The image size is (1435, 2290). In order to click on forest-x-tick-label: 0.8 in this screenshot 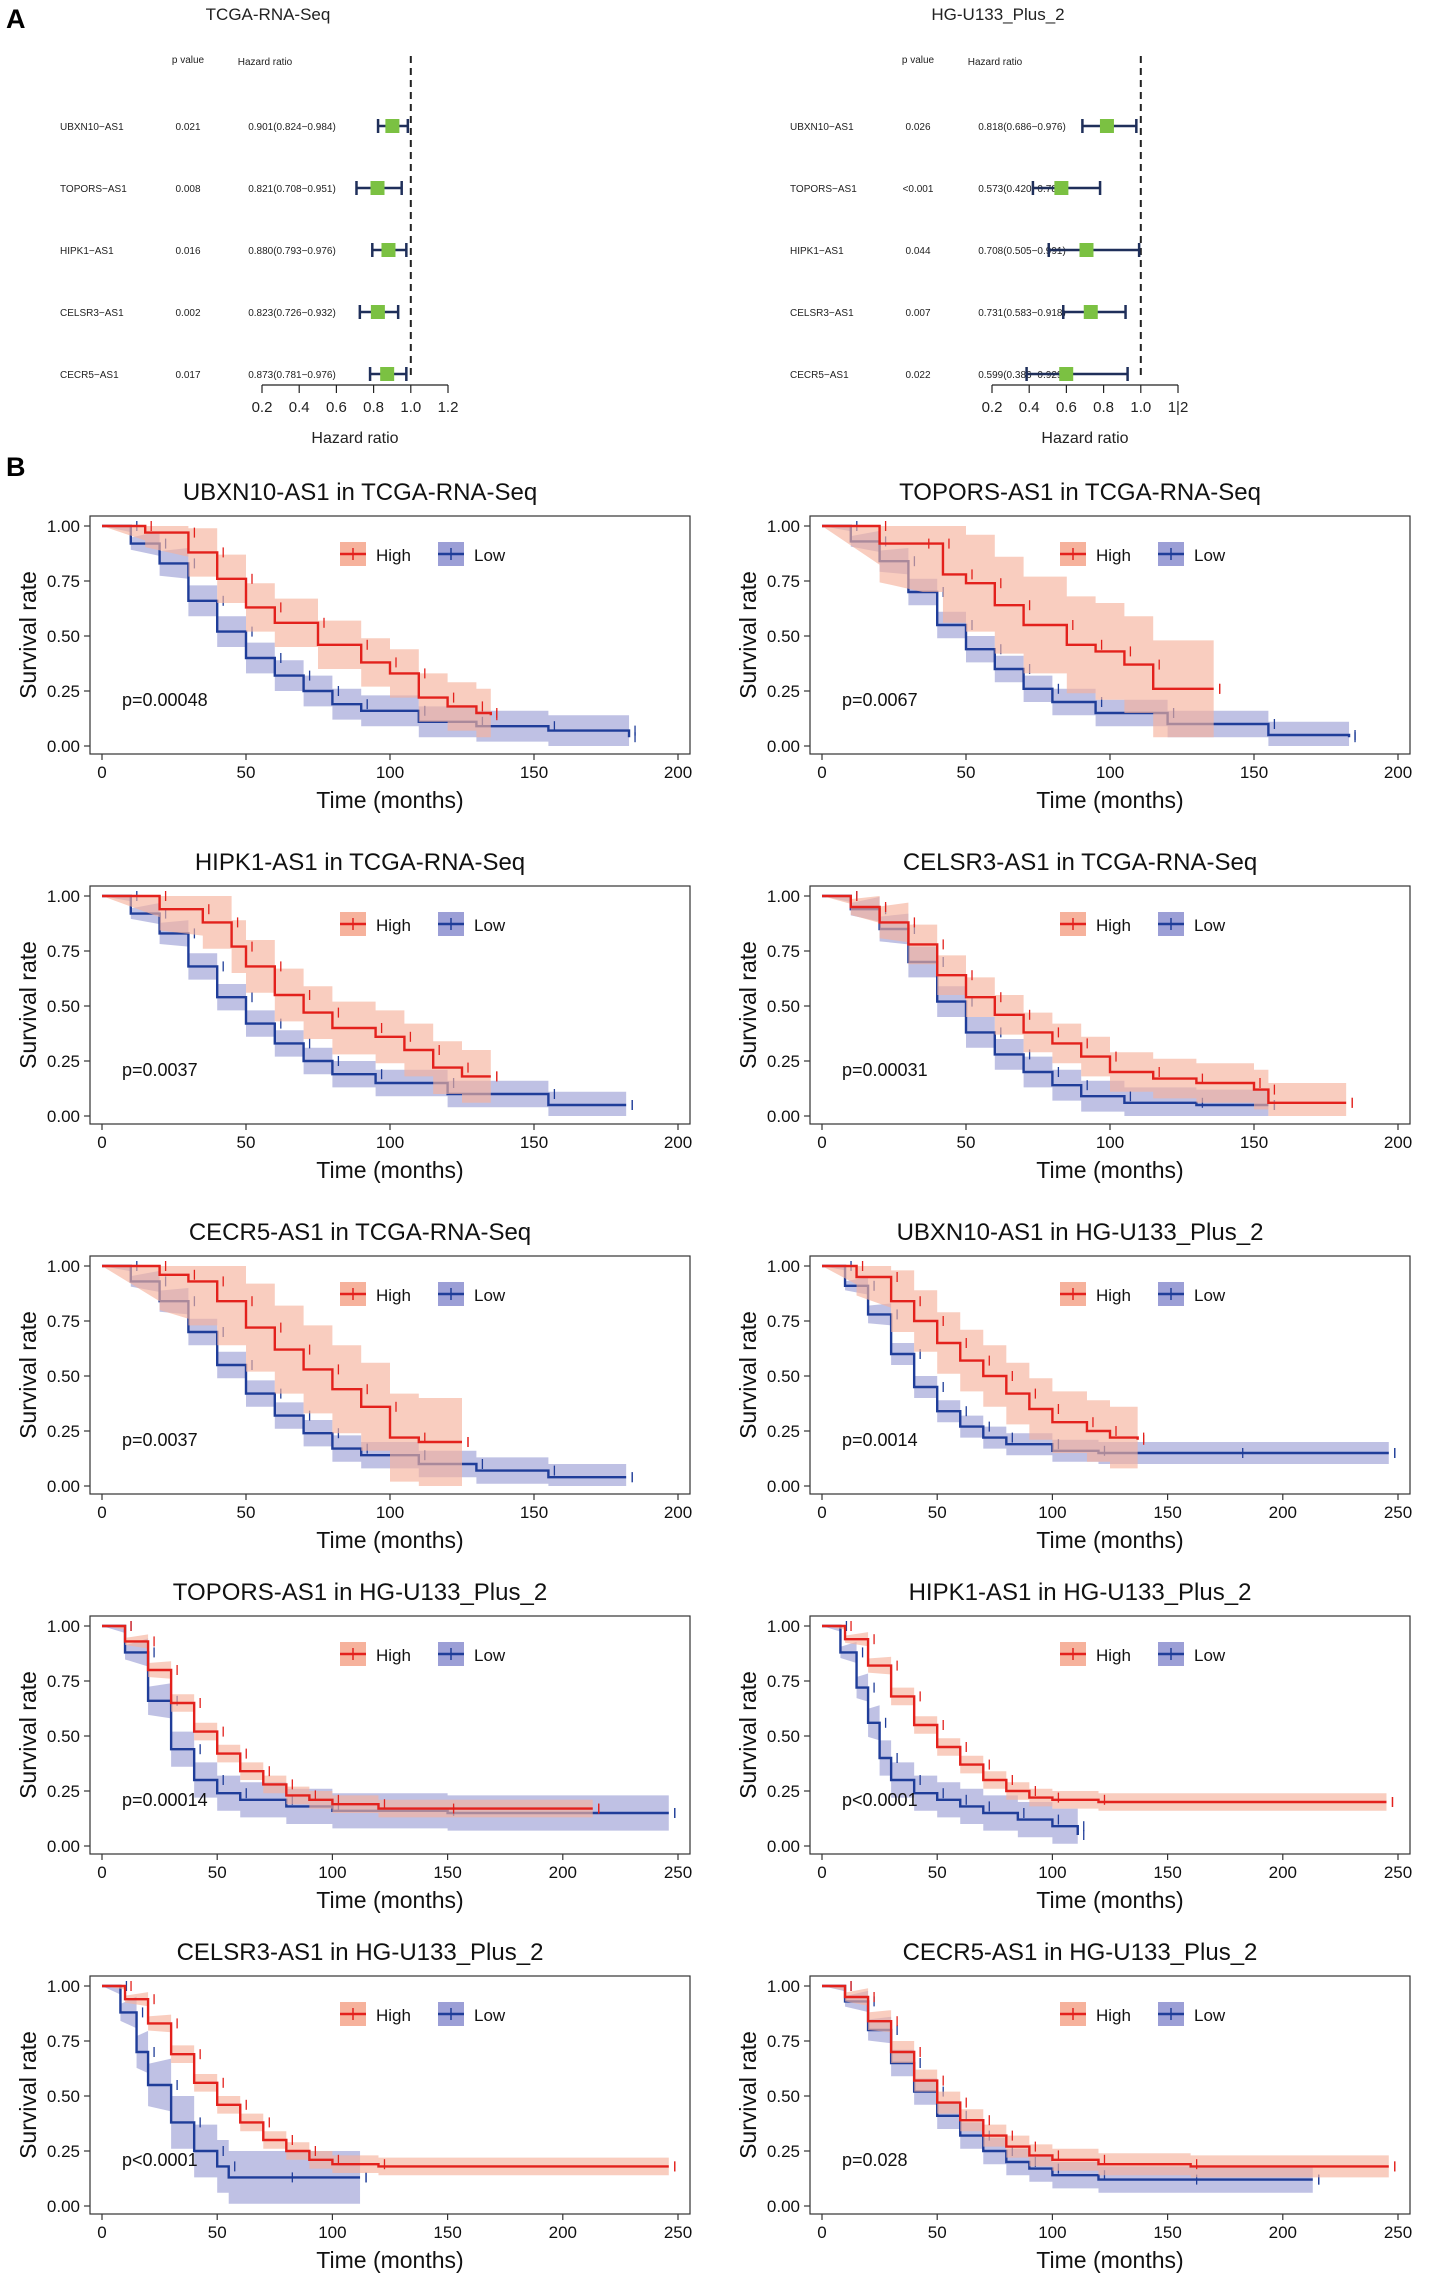, I will do `click(373, 407)`.